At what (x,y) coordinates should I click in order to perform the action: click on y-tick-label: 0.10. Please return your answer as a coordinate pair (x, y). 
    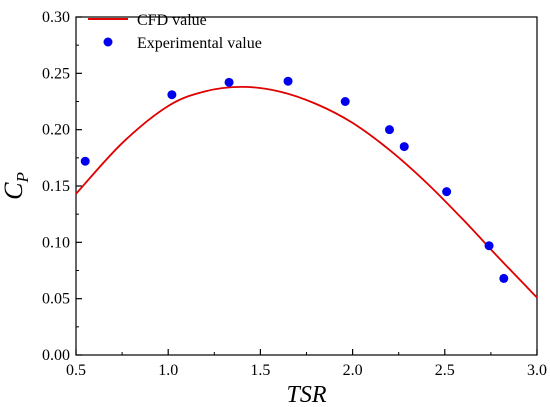
    Looking at the image, I should click on (56, 242).